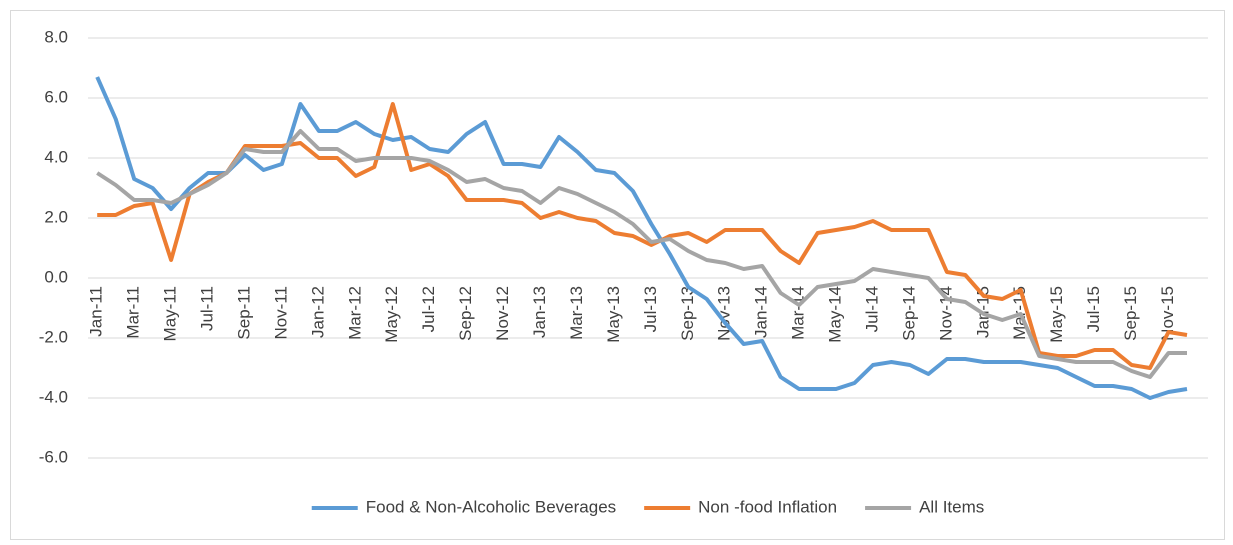  What do you see at coordinates (391, 314) in the screenshot?
I see `x-tick-label: May-12` at bounding box center [391, 314].